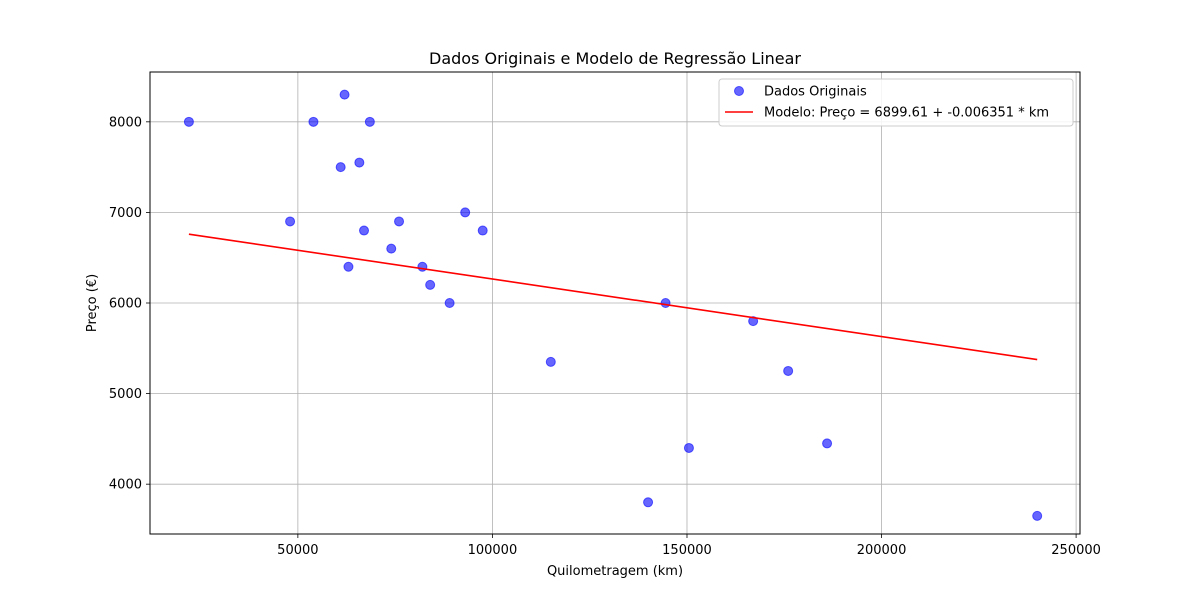  I want to click on legend-label-points: Dados Originais, so click(815, 92).